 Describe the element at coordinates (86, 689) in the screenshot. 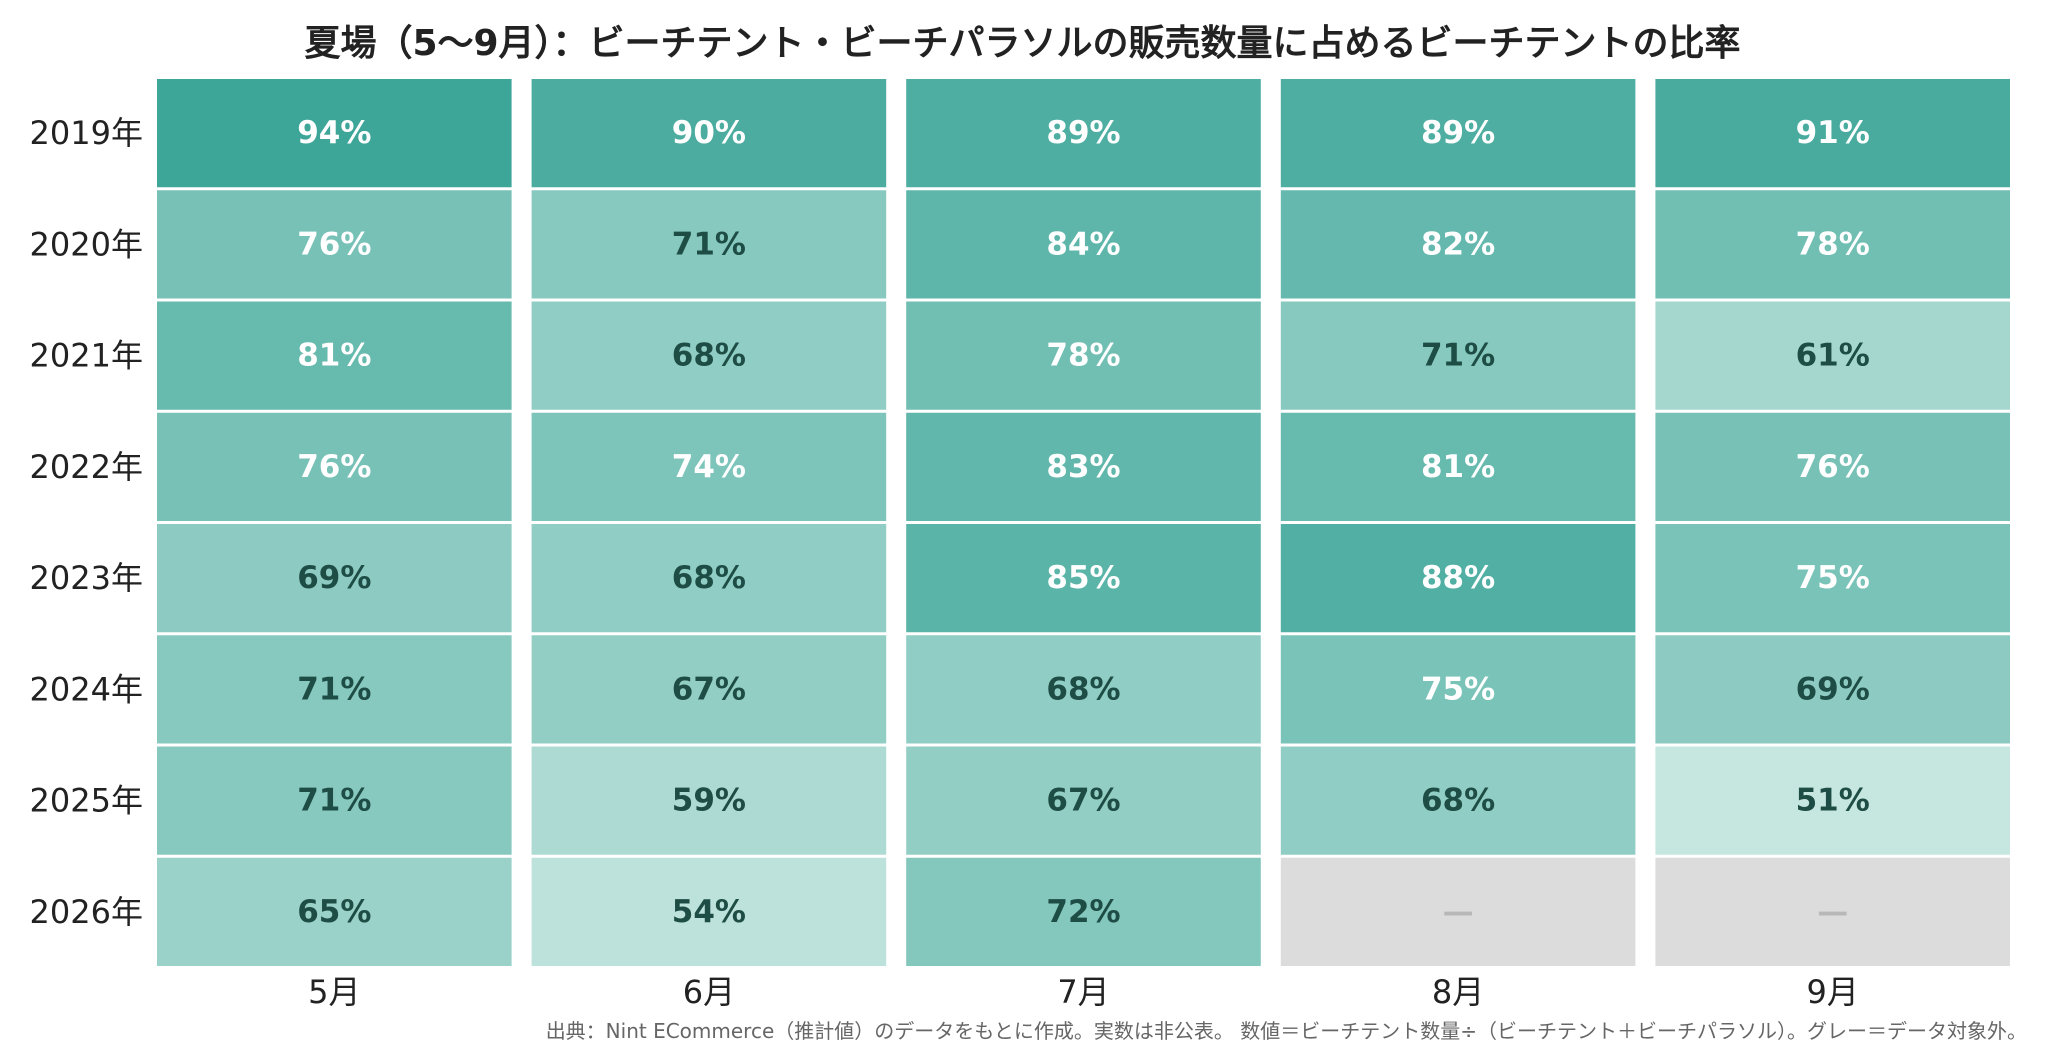

I see `row-label: 2024年` at that location.